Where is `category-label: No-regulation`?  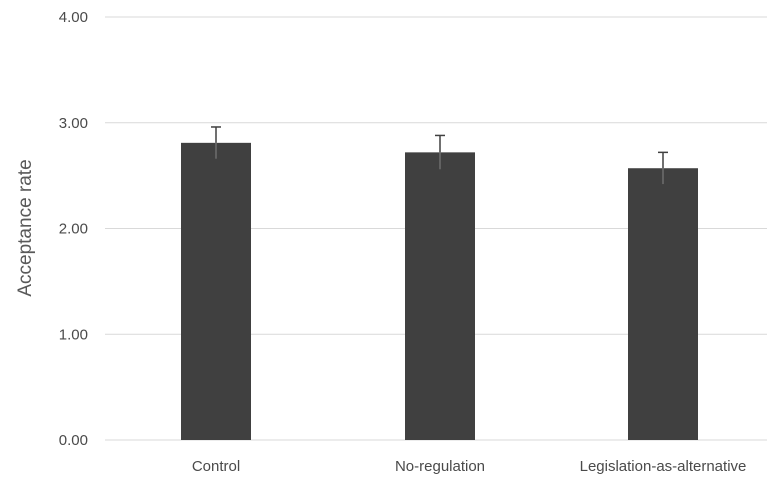
category-label: No-regulation is located at coordinates (440, 466).